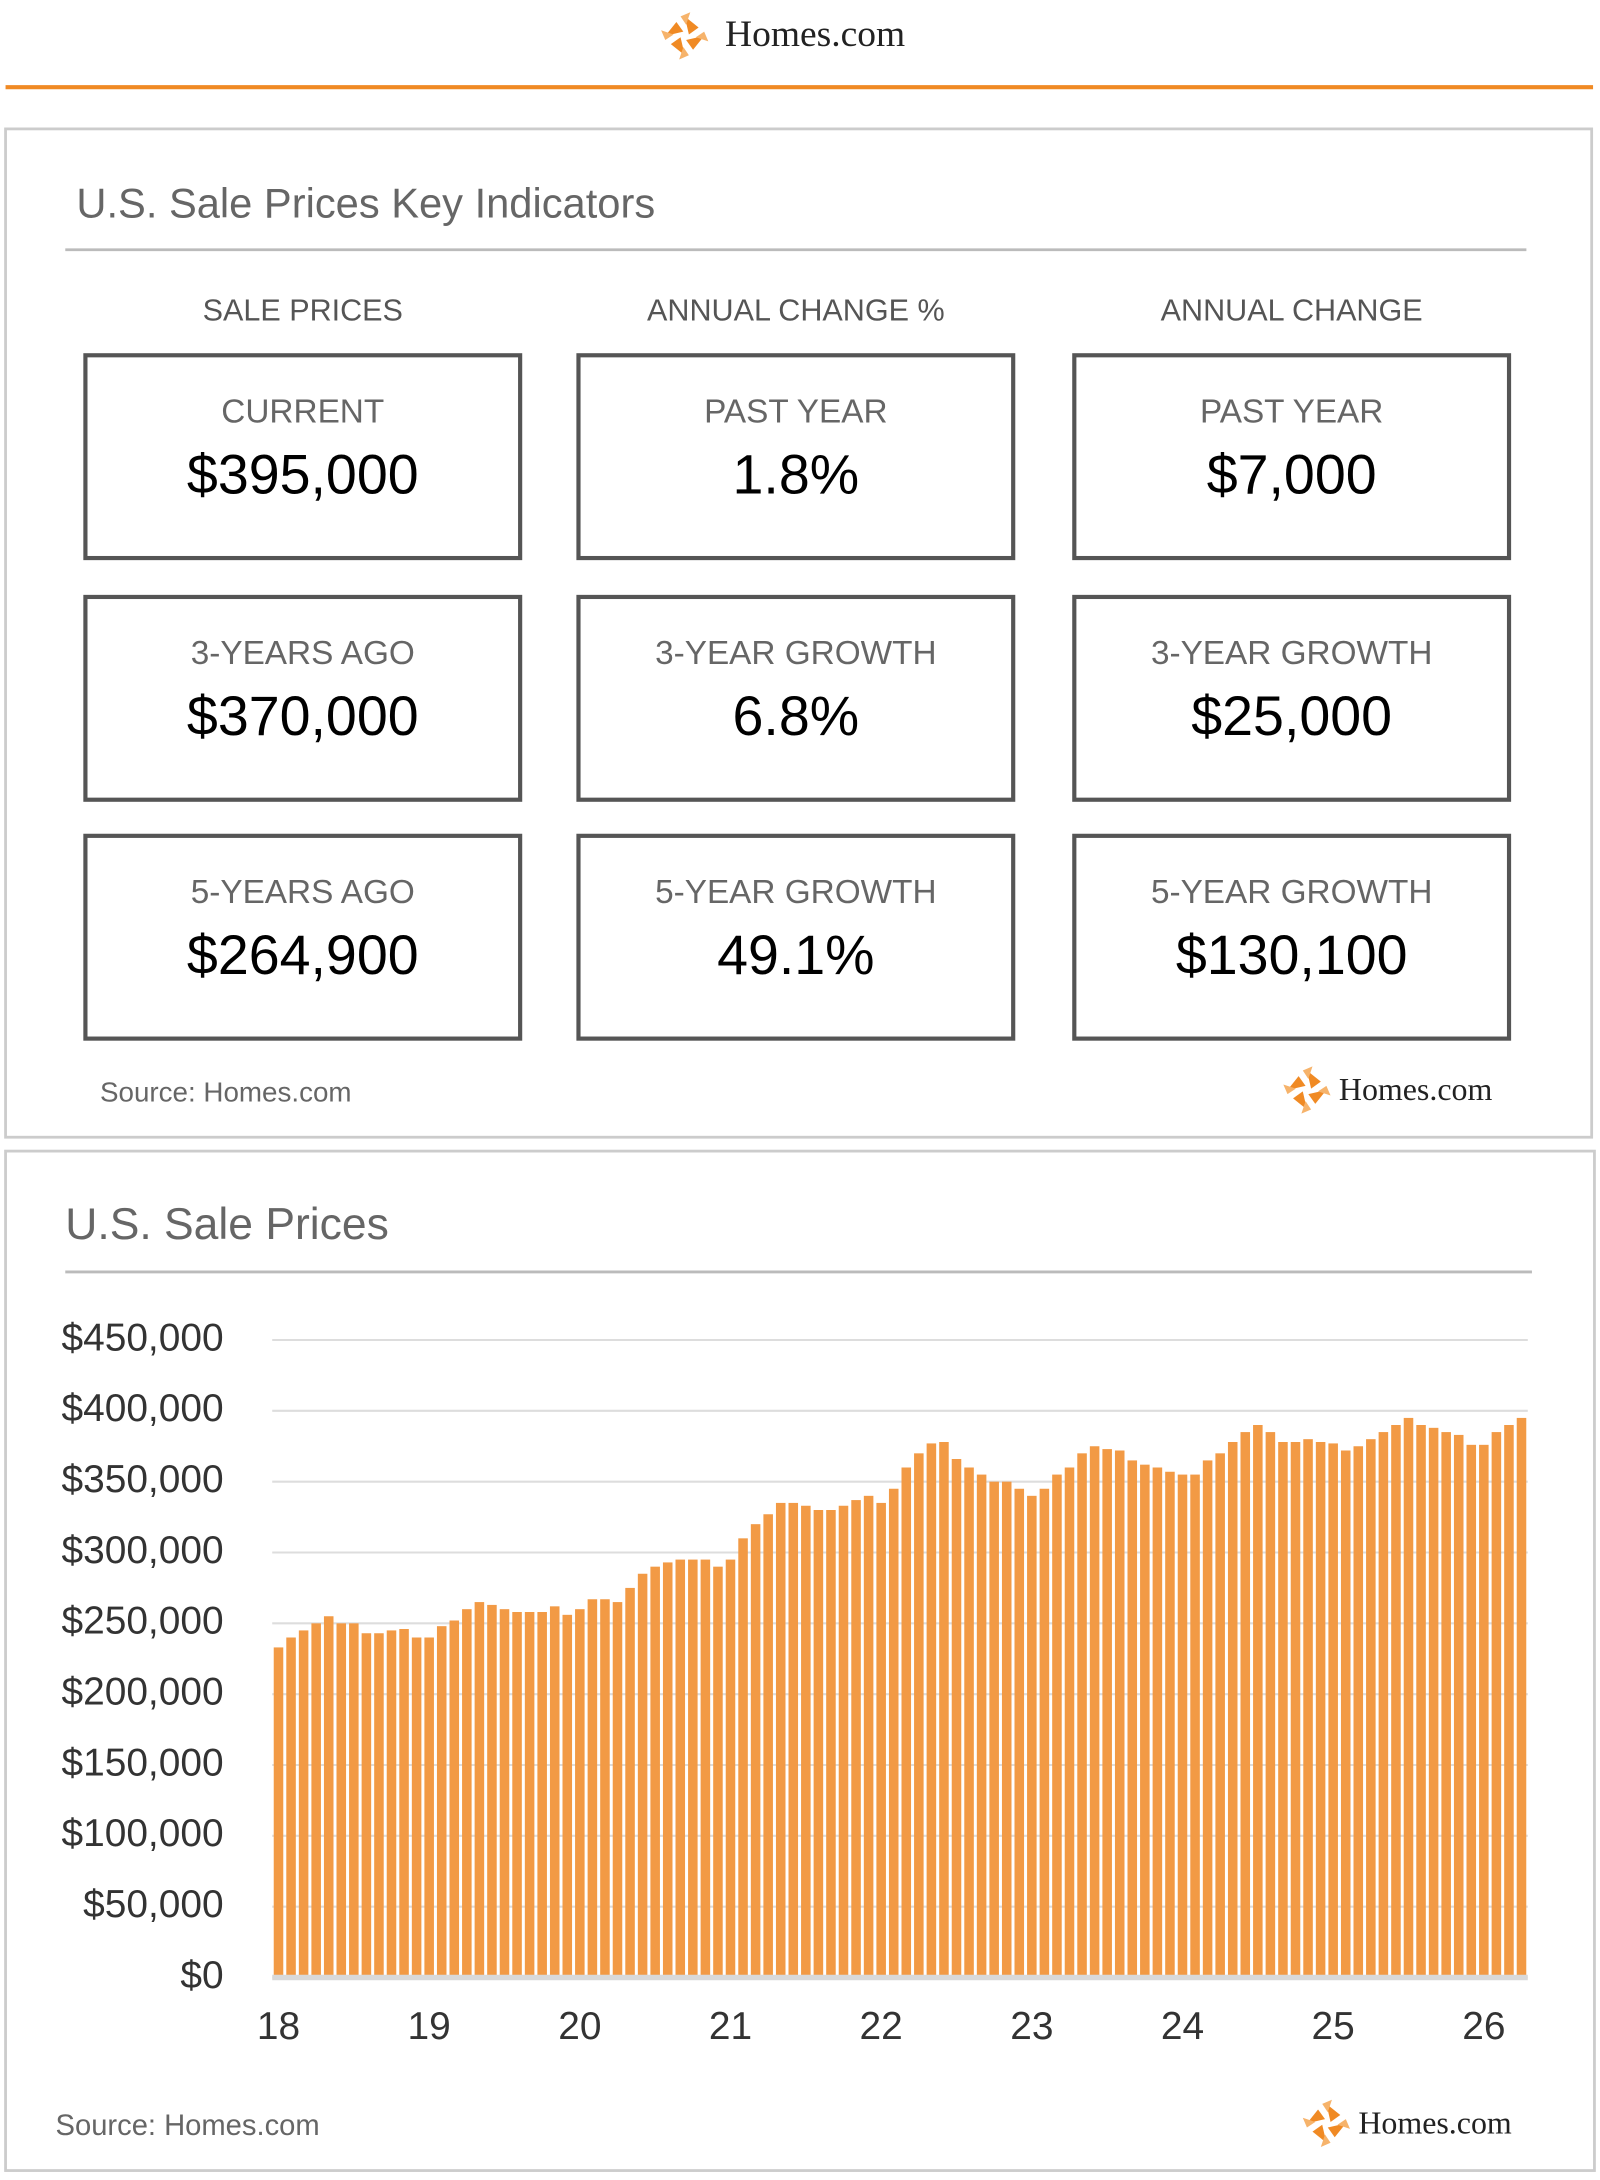 The height and width of the screenshot is (2180, 1600). I want to click on source-note: Source: Homes.com, so click(226, 1091).